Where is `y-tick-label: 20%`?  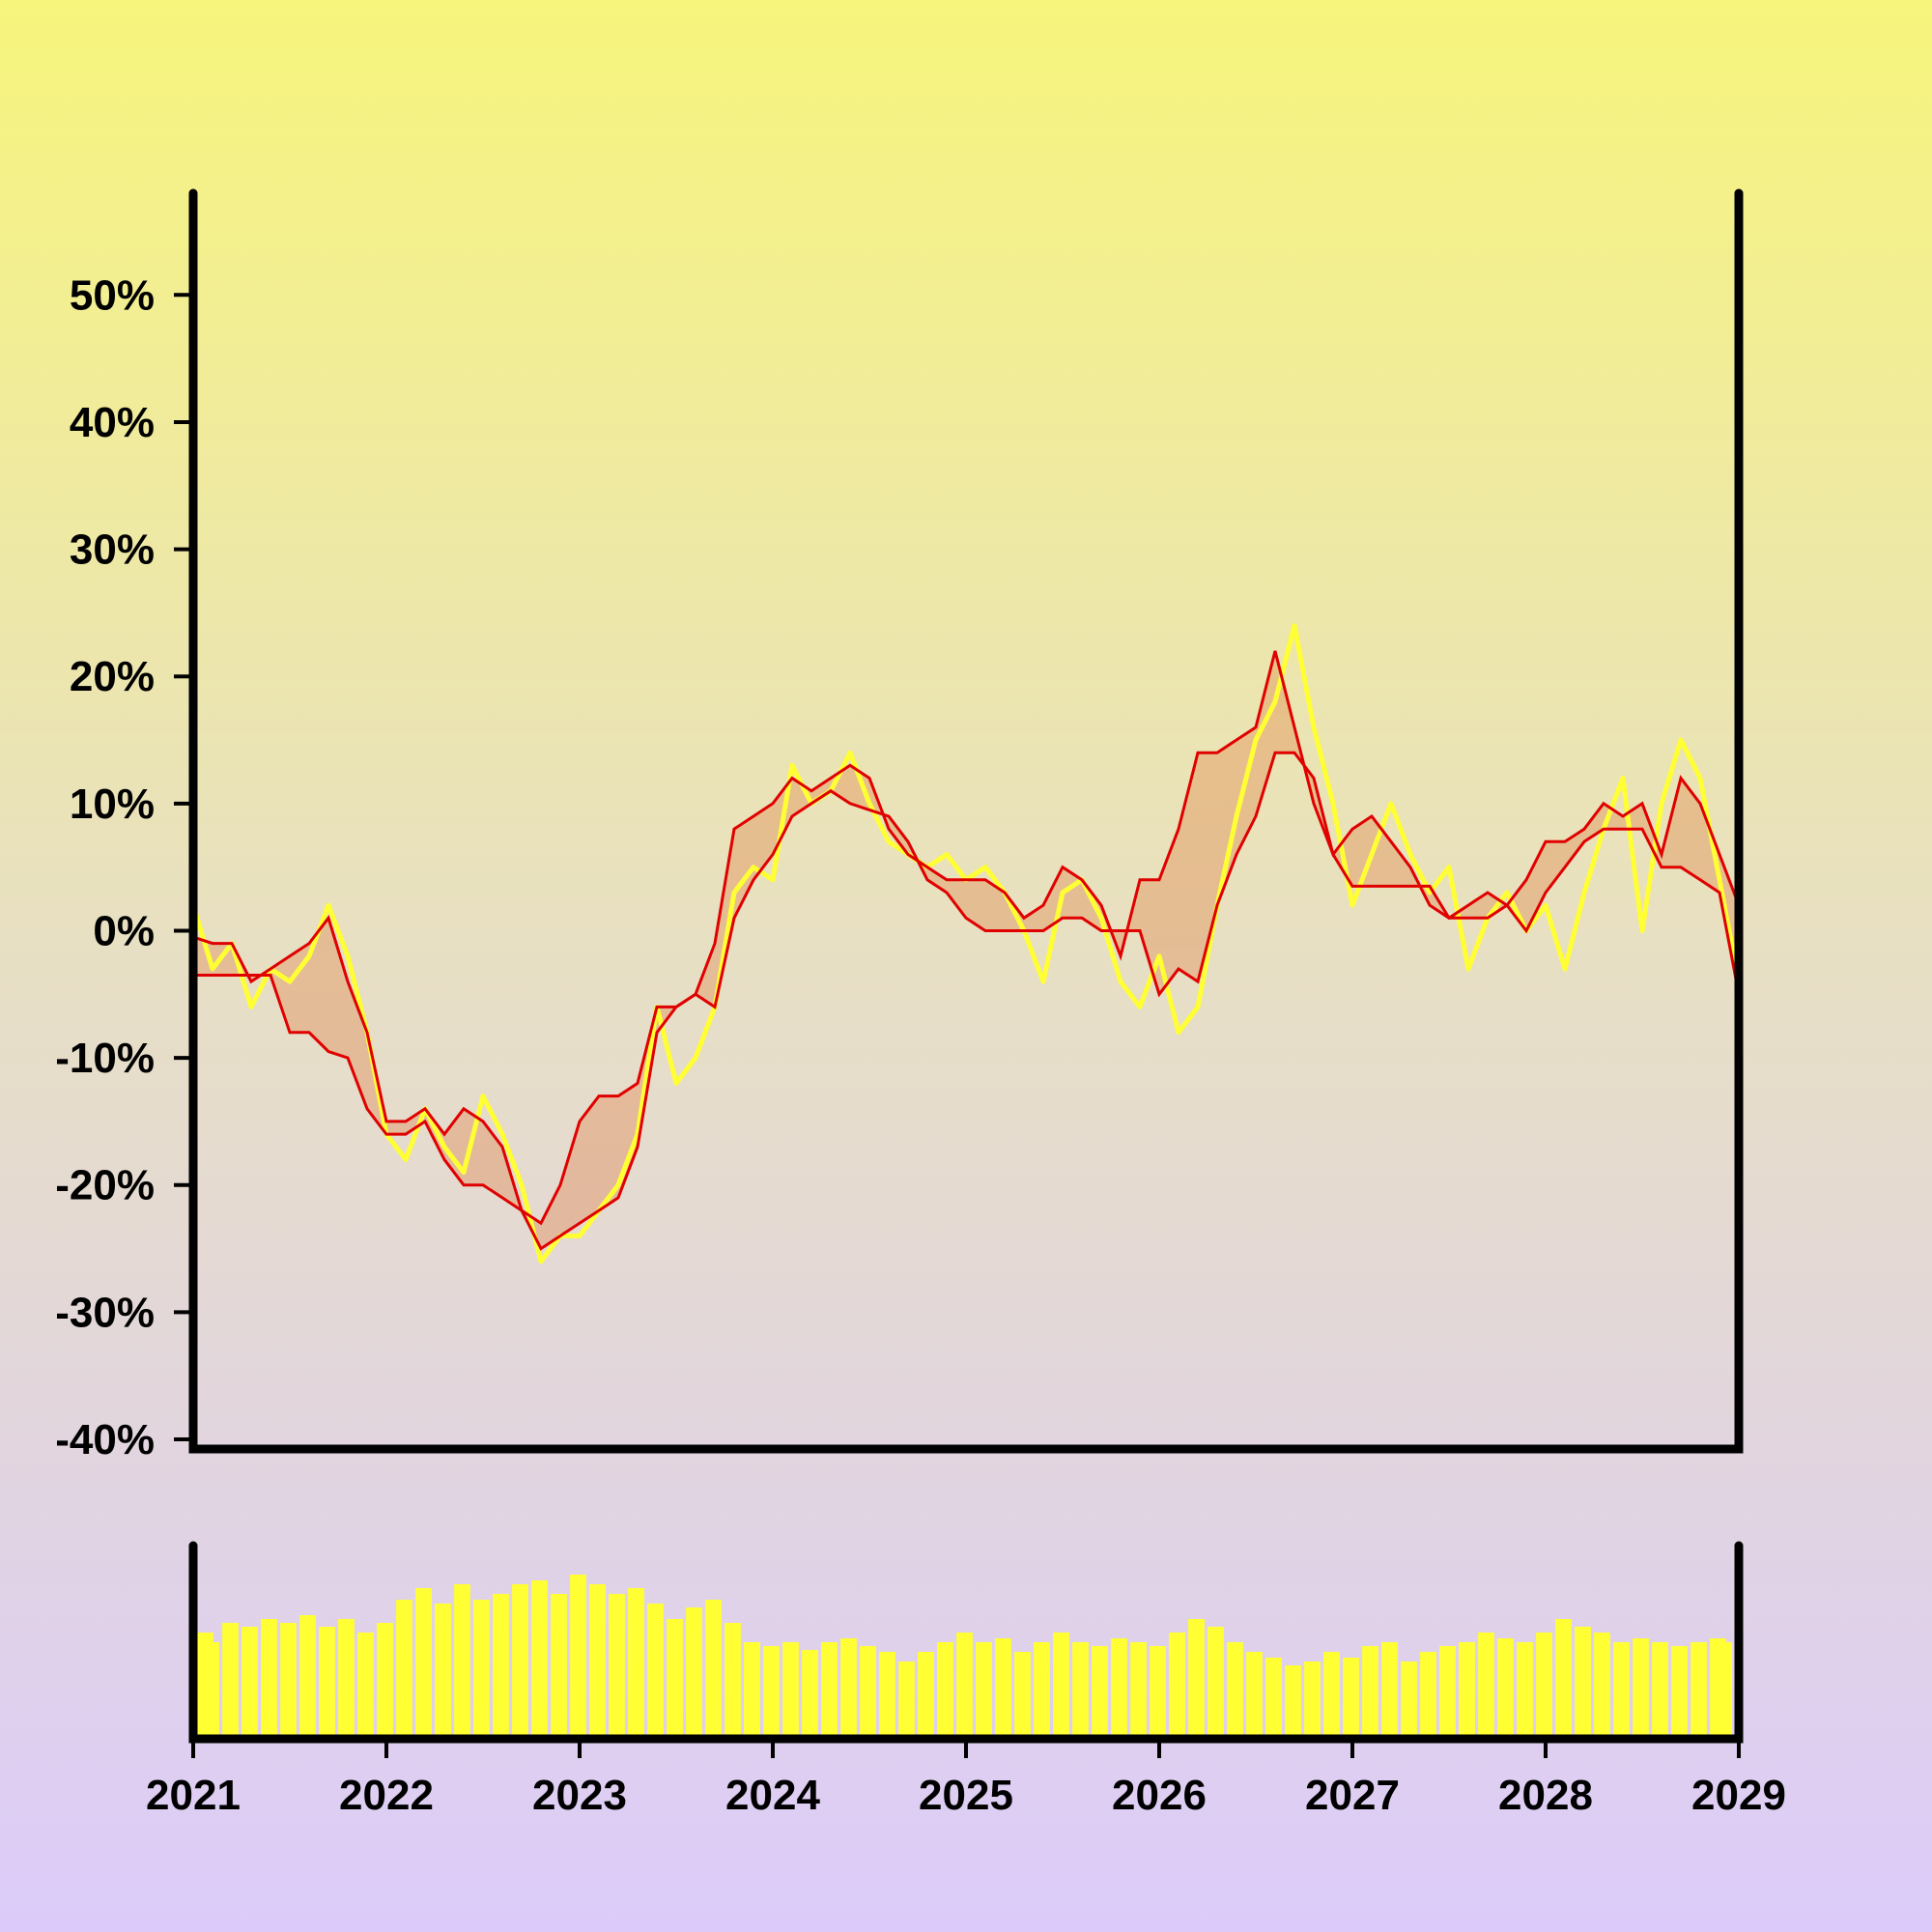
y-tick-label: 20% is located at coordinates (112, 676).